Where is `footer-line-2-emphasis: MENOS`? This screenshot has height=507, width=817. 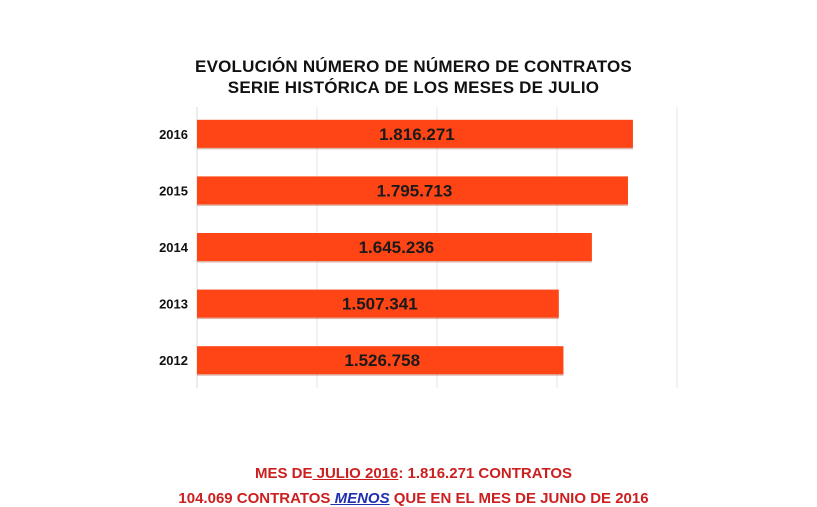 footer-line-2-emphasis: MENOS is located at coordinates (360, 498).